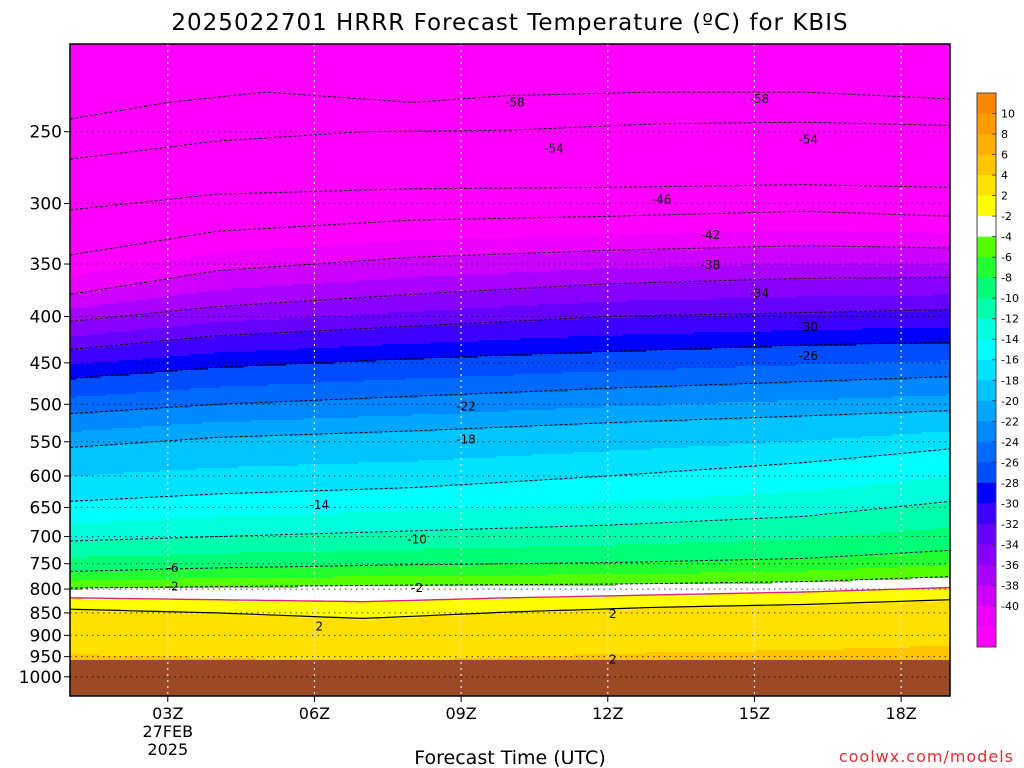 Image resolution: width=1024 pixels, height=768 pixels. Describe the element at coordinates (986, 124) in the screenshot. I see `colorbar-swatch` at that location.